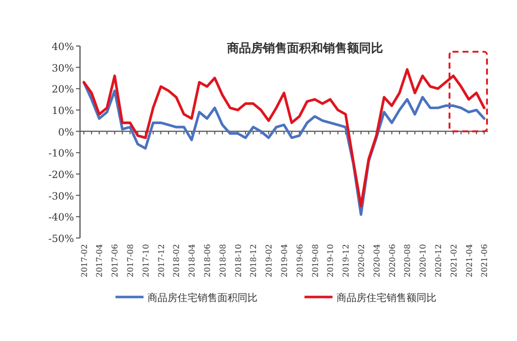 This screenshot has width=517, height=341. What do you see at coordinates (377, 261) in the screenshot?
I see `x-tick-label: 2020-04` at bounding box center [377, 261].